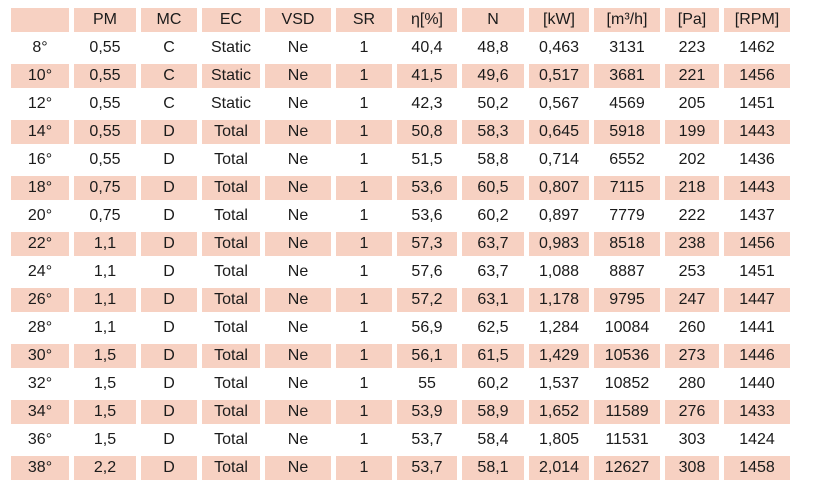 This screenshot has width=820, height=502. Describe the element at coordinates (493, 215) in the screenshot. I see `value-cell: 60,2` at that location.